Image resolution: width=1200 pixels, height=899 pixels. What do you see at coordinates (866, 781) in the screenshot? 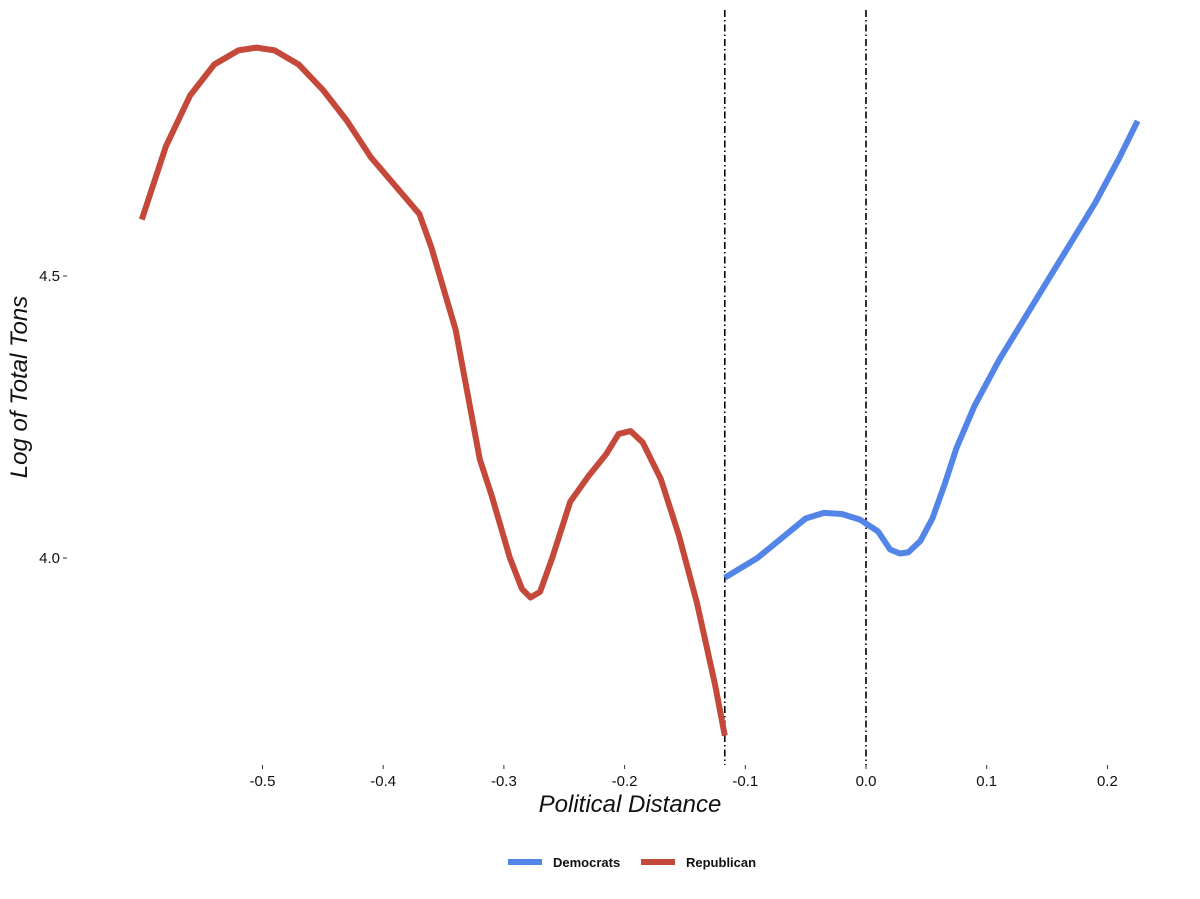
I see `x-tick-label: 0.0` at bounding box center [866, 781].